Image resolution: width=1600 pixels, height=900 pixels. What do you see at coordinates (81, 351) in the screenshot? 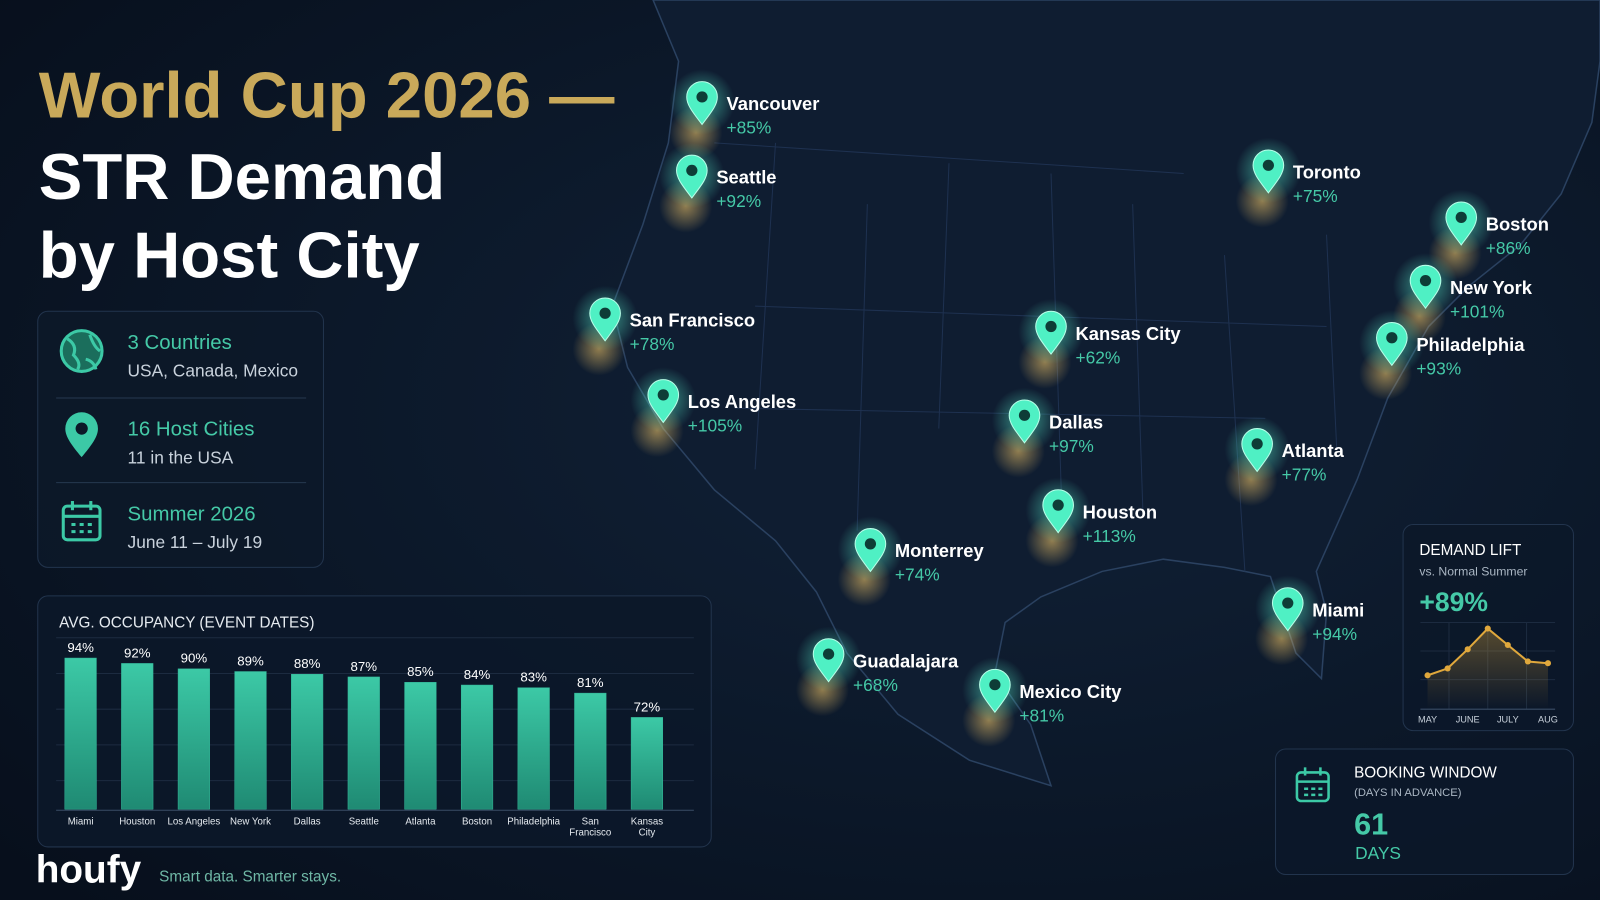
I see `globe-icon` at bounding box center [81, 351].